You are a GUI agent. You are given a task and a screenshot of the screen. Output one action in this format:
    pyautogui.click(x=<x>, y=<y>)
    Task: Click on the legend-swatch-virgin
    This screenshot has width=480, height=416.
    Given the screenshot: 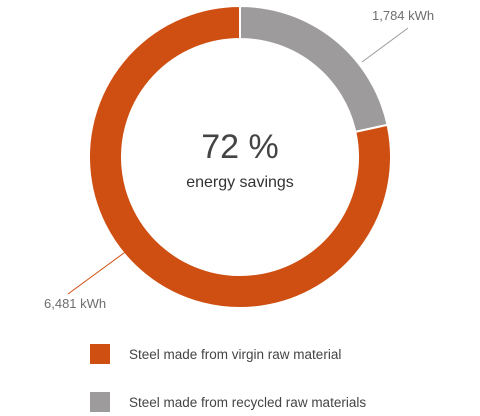 What is the action you would take?
    pyautogui.click(x=100, y=354)
    